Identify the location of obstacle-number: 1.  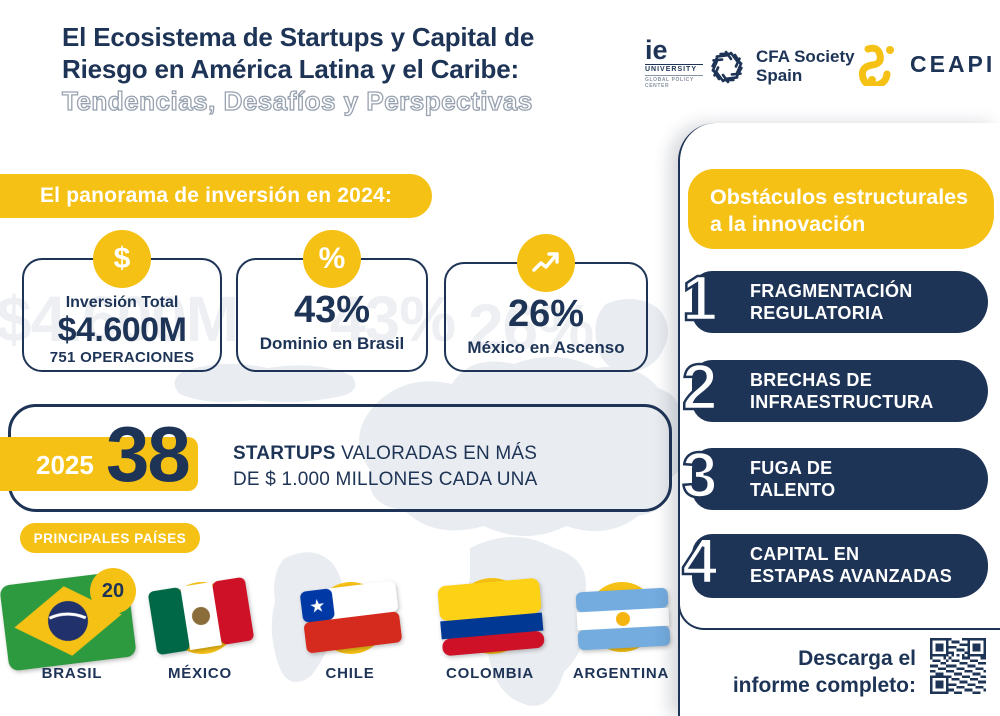
(700, 298).